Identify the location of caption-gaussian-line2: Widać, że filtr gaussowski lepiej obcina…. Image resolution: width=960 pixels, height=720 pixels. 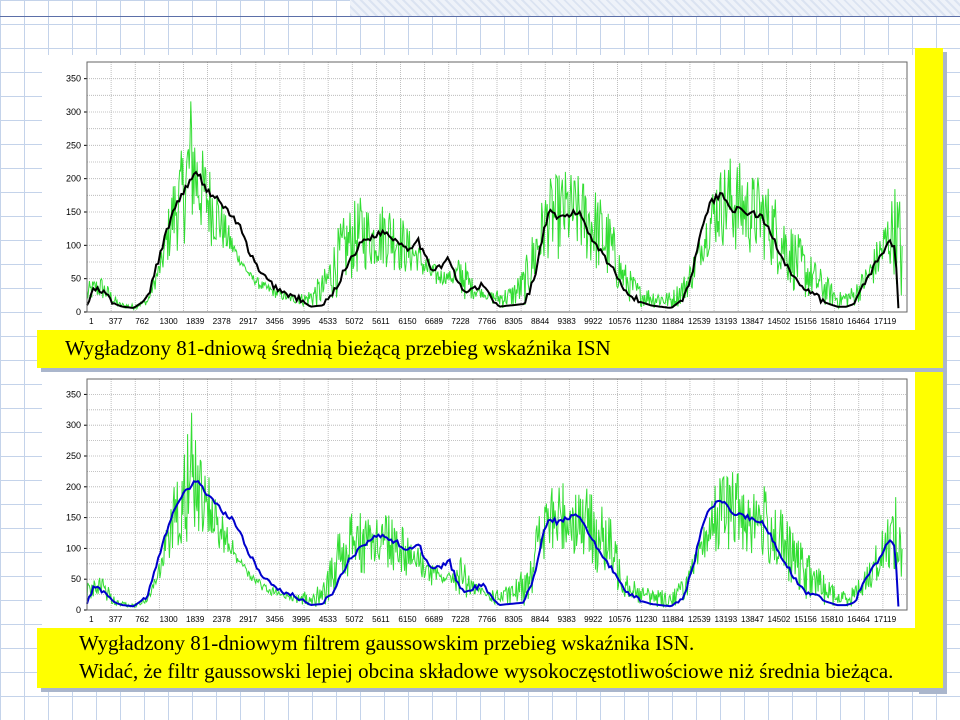
(486, 671).